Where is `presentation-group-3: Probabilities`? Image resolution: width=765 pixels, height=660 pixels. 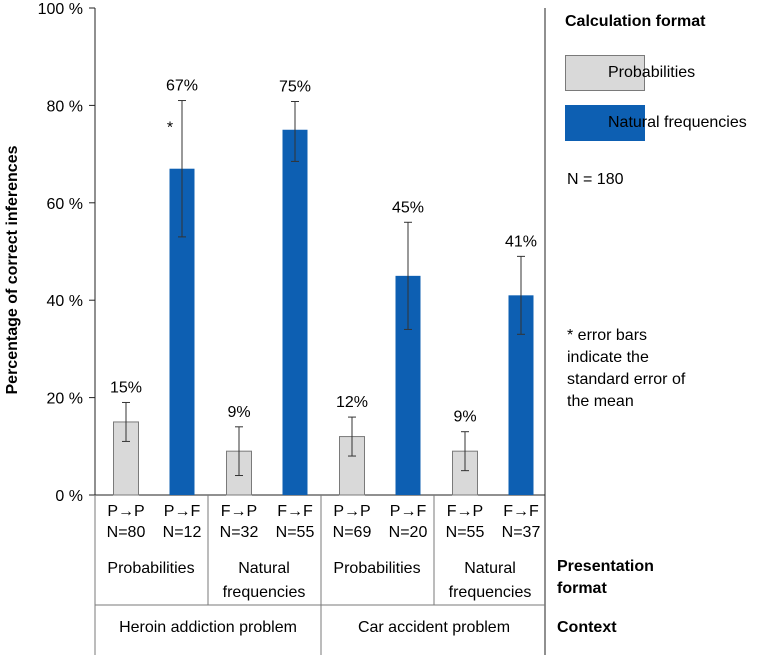 presentation-group-3: Probabilities is located at coordinates (376, 568).